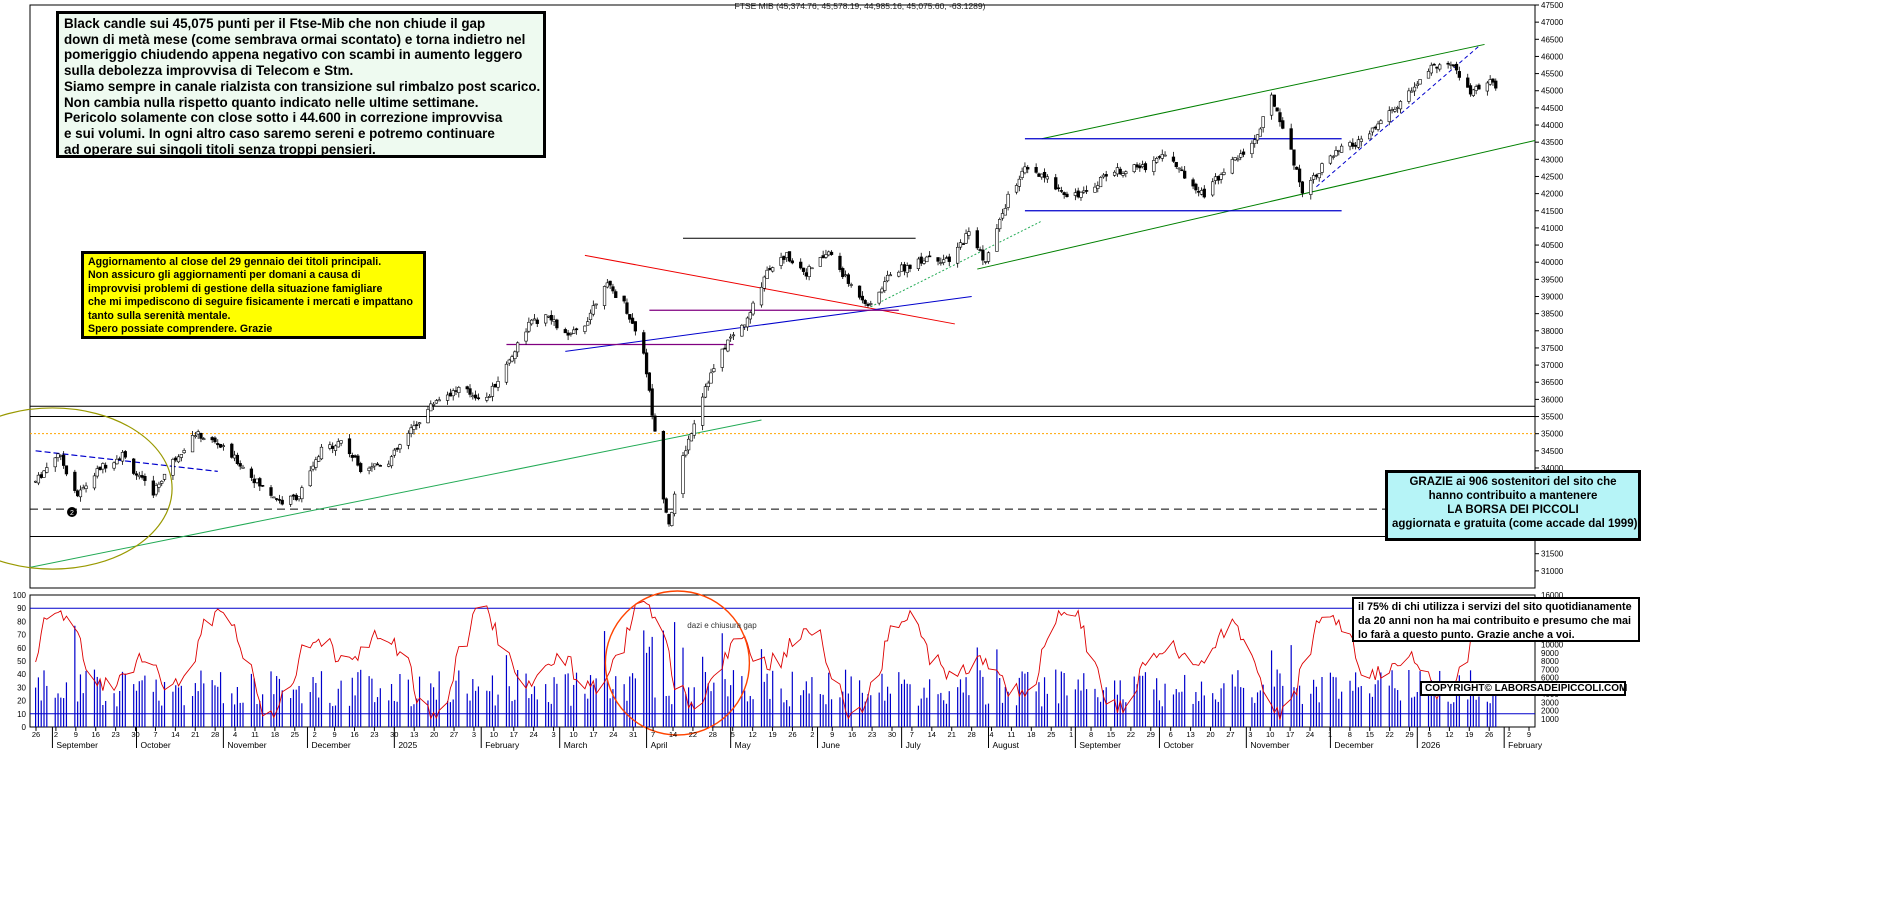  Describe the element at coordinates (1513, 482) in the screenshot. I see `supporters-line: GRAZIE ai 906 sostenitori del sito che` at that location.